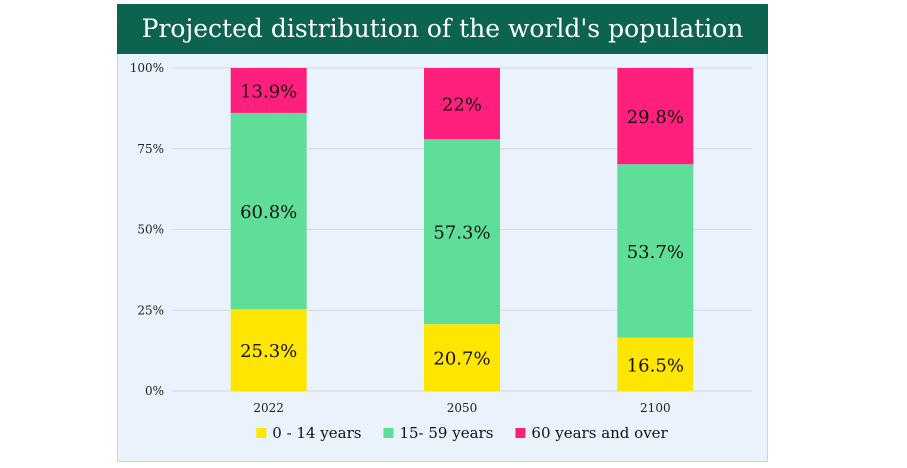 The width and height of the screenshot is (907, 468). Describe the element at coordinates (268, 408) in the screenshot. I see `x-tick-label: 2022` at that location.